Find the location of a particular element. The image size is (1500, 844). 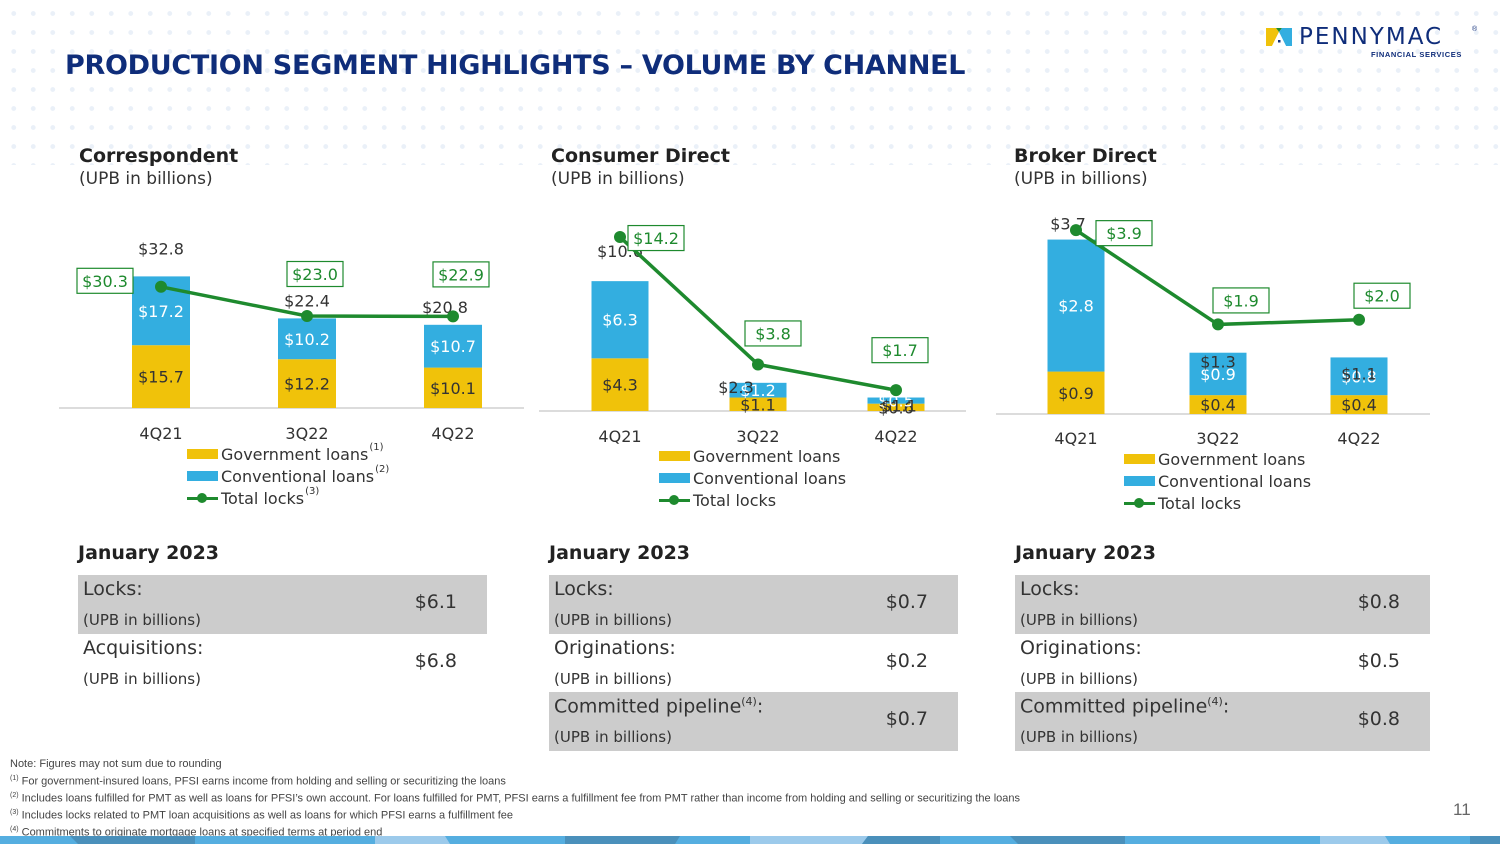

january-row-label: Committed pipeline(4): is located at coordinates (659, 706).